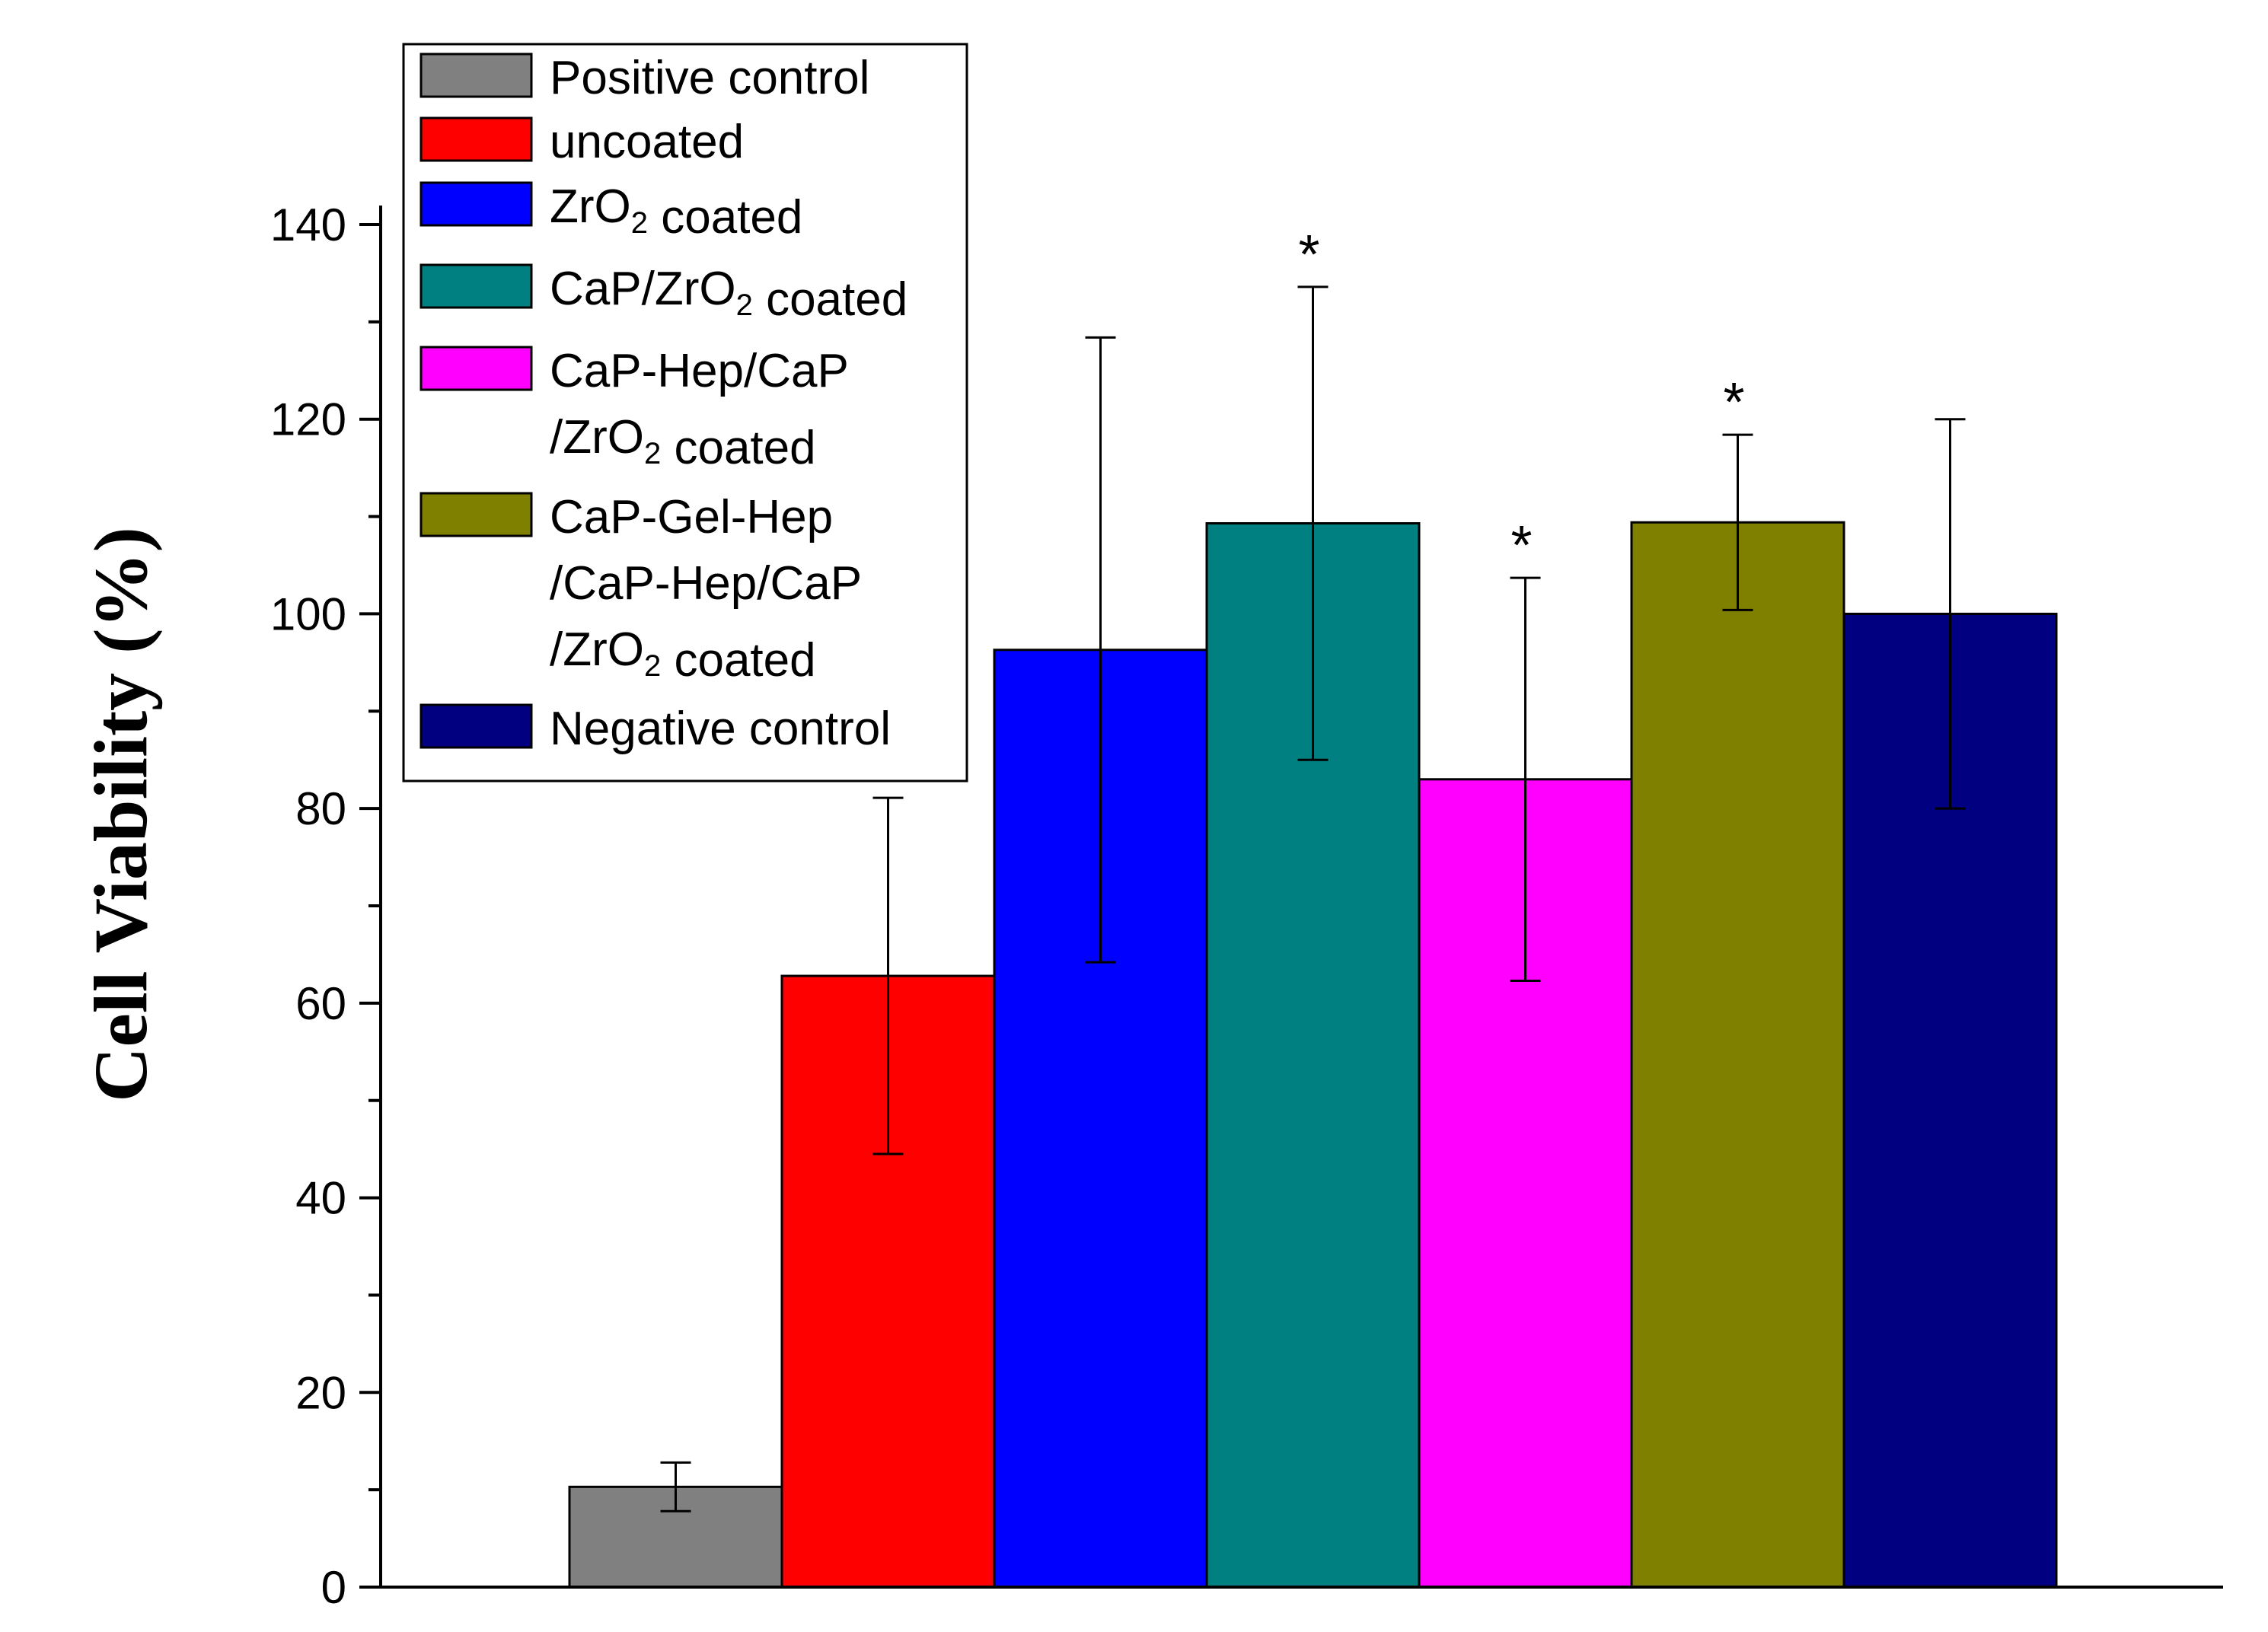 This screenshot has width=2268, height=1632. I want to click on legend-box, so click(685, 413).